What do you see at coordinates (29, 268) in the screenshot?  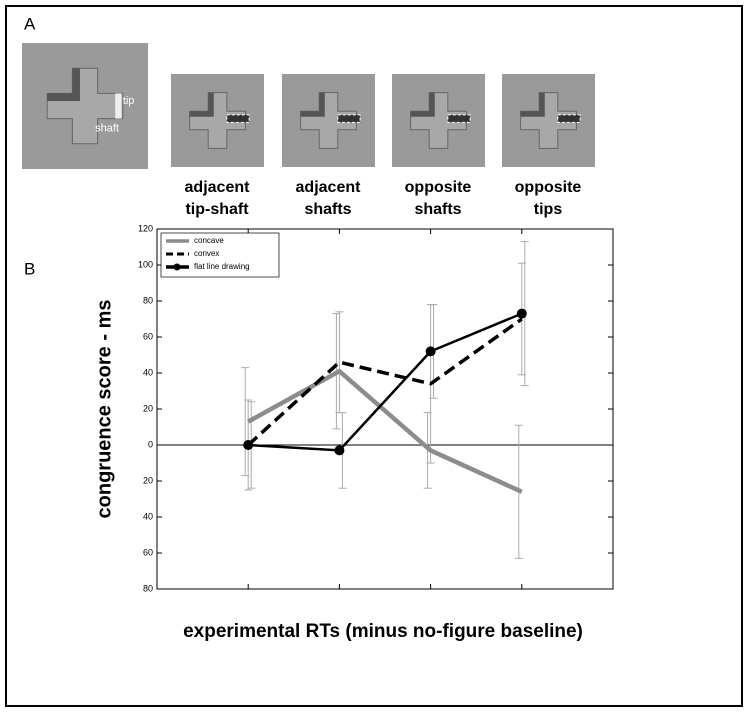 I see `panel-label: B` at bounding box center [29, 268].